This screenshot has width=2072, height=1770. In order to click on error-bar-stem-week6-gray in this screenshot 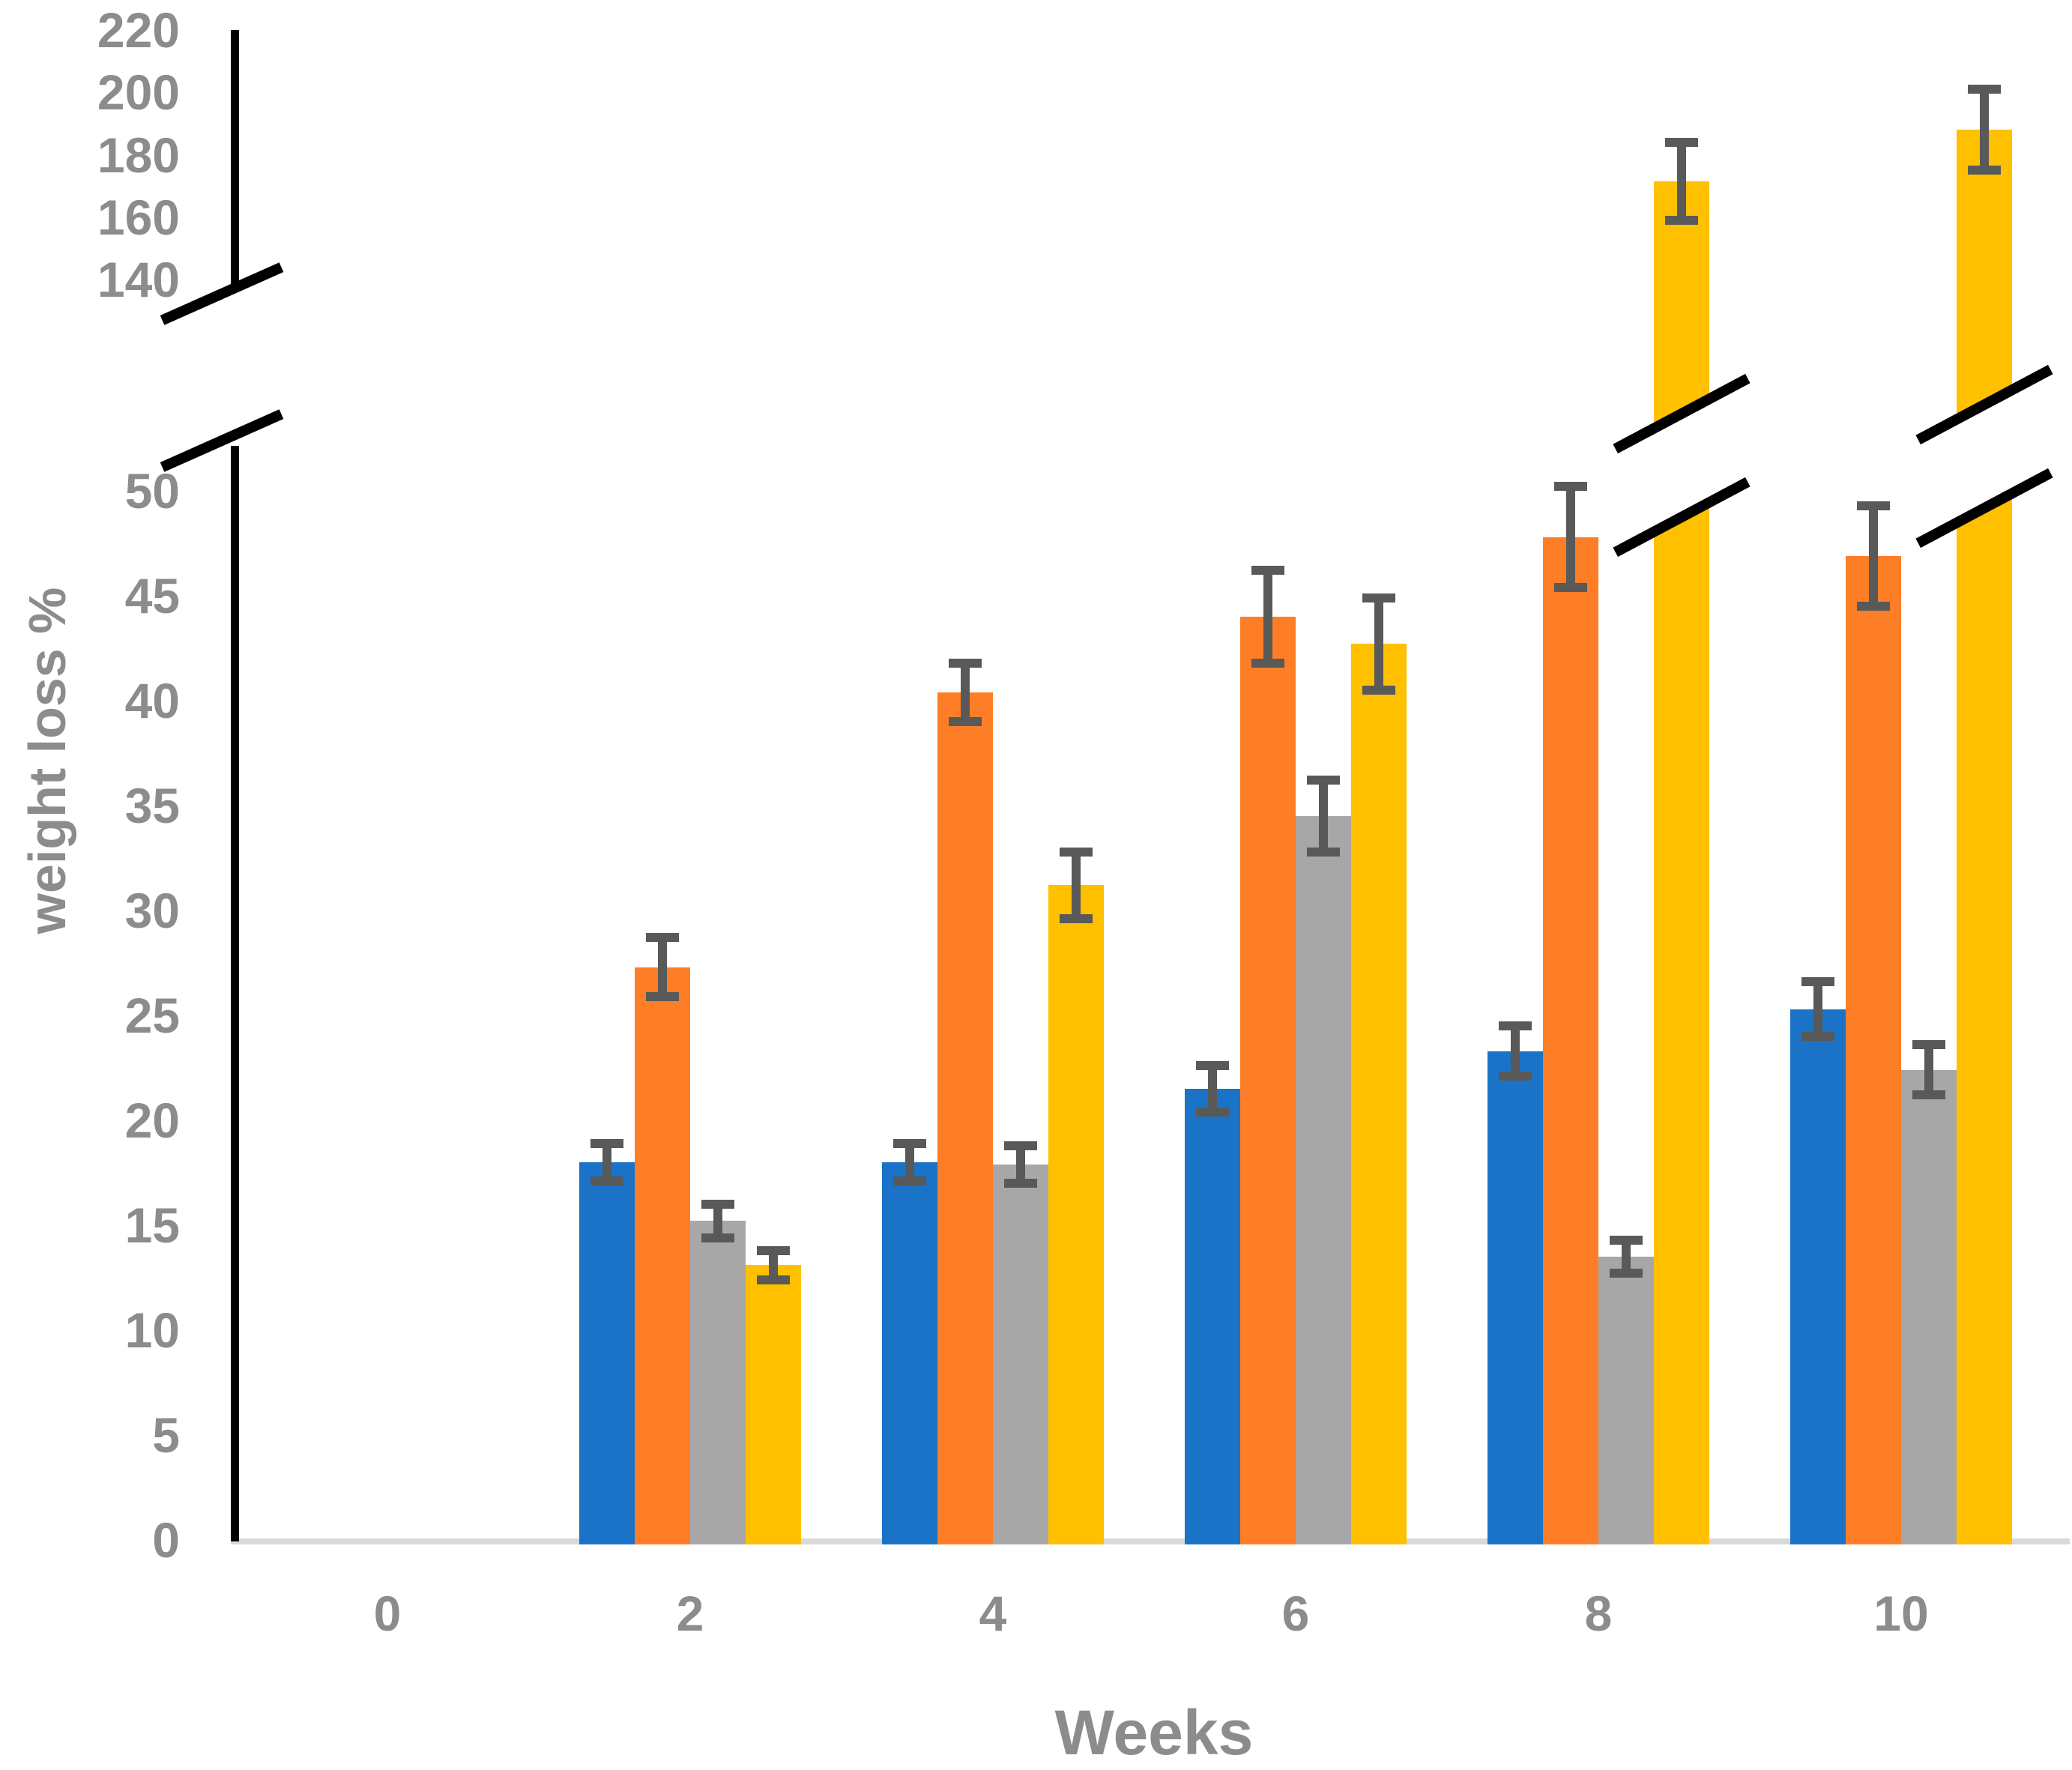, I will do `click(1323, 816)`.